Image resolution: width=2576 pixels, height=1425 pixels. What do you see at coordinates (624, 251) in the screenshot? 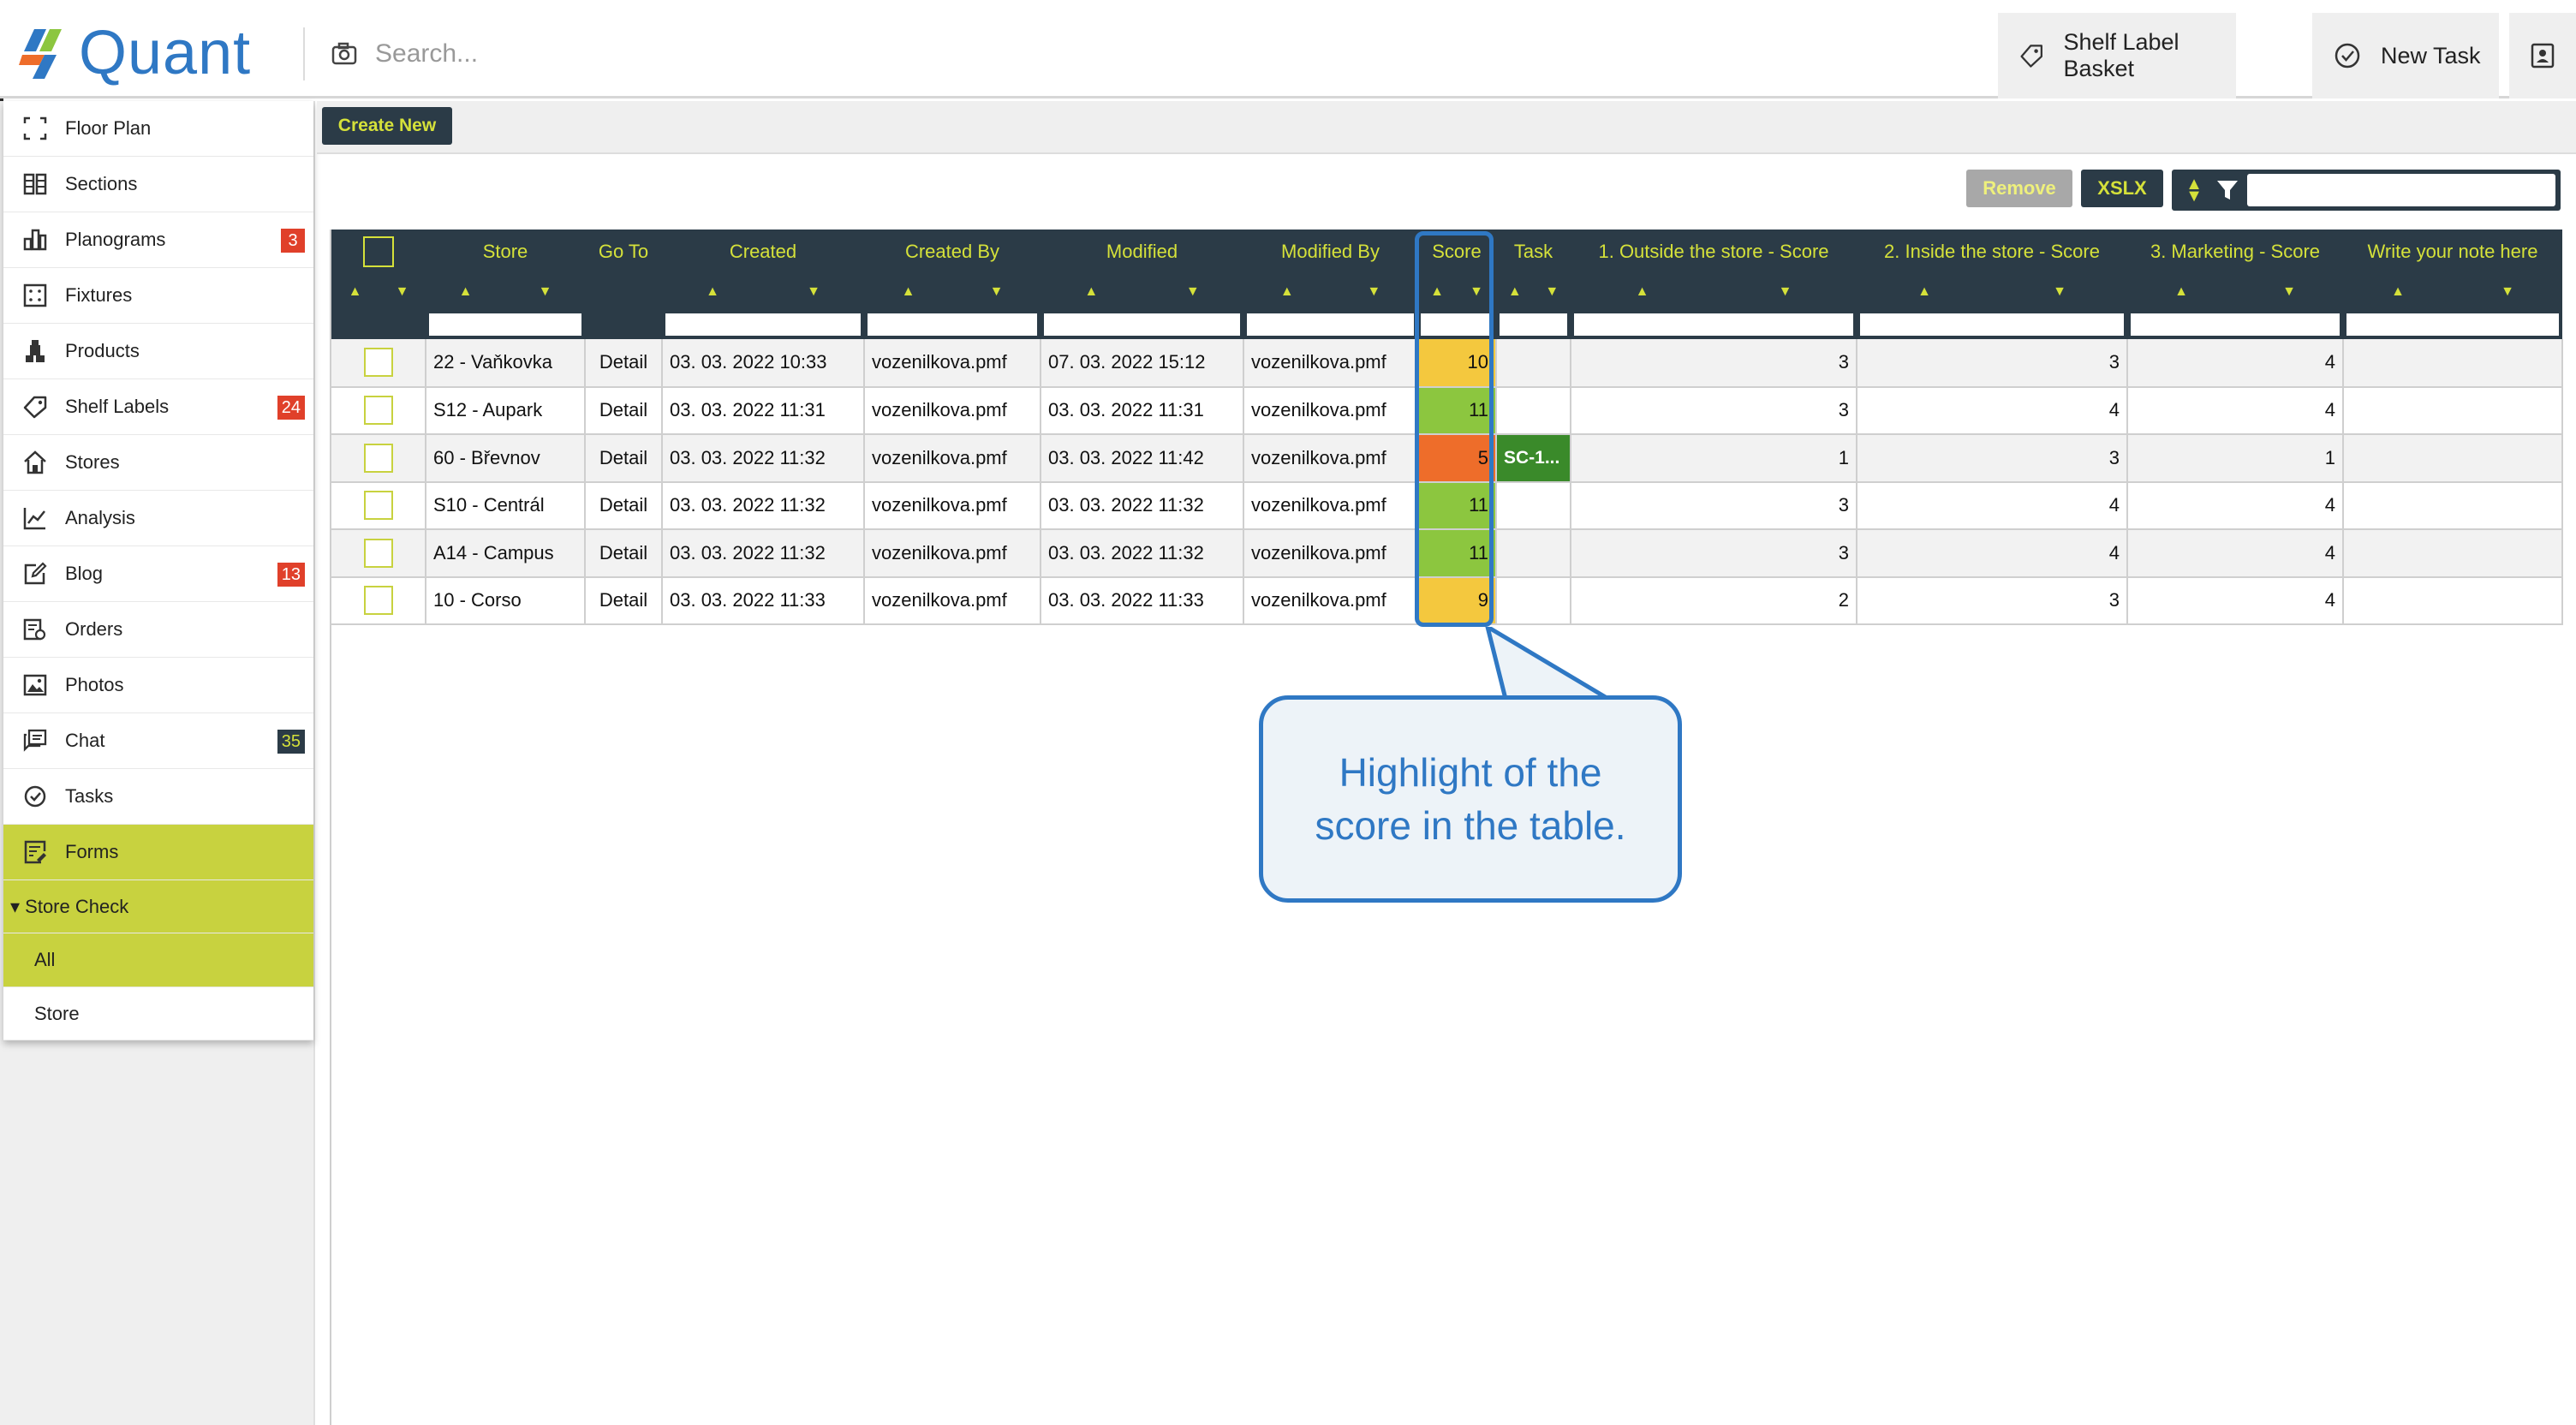
I see `column-header-go-to: Go To` at bounding box center [624, 251].